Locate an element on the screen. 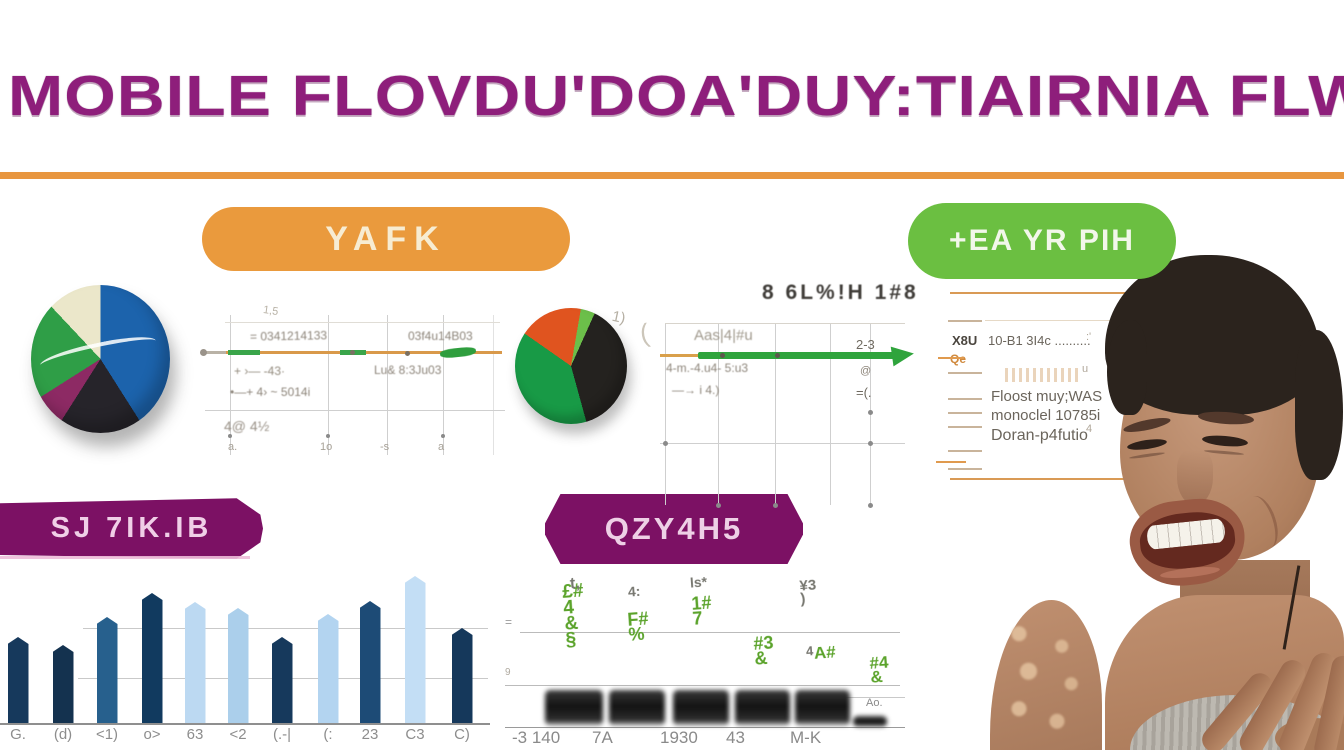  scribble-text: Ao. is located at coordinates (874, 703).